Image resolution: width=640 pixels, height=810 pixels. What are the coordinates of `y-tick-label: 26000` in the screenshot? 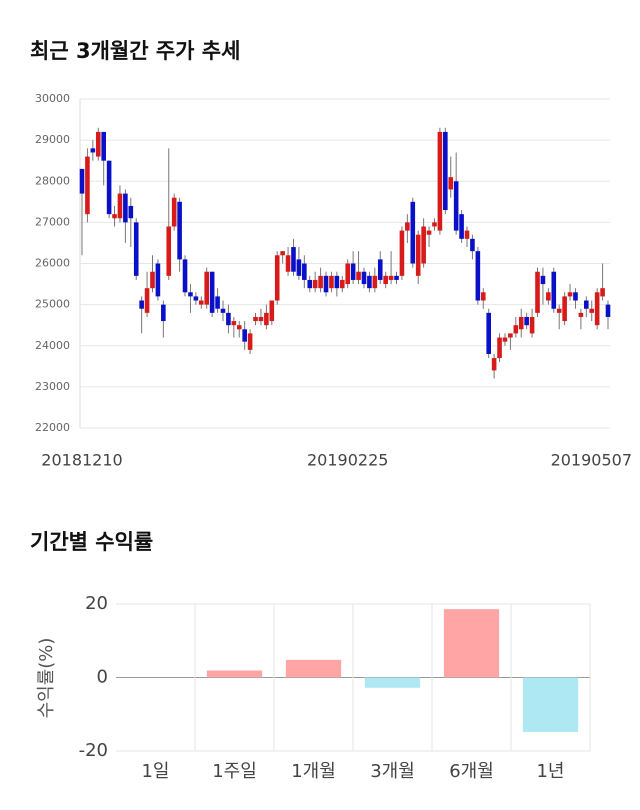 It's located at (52, 263).